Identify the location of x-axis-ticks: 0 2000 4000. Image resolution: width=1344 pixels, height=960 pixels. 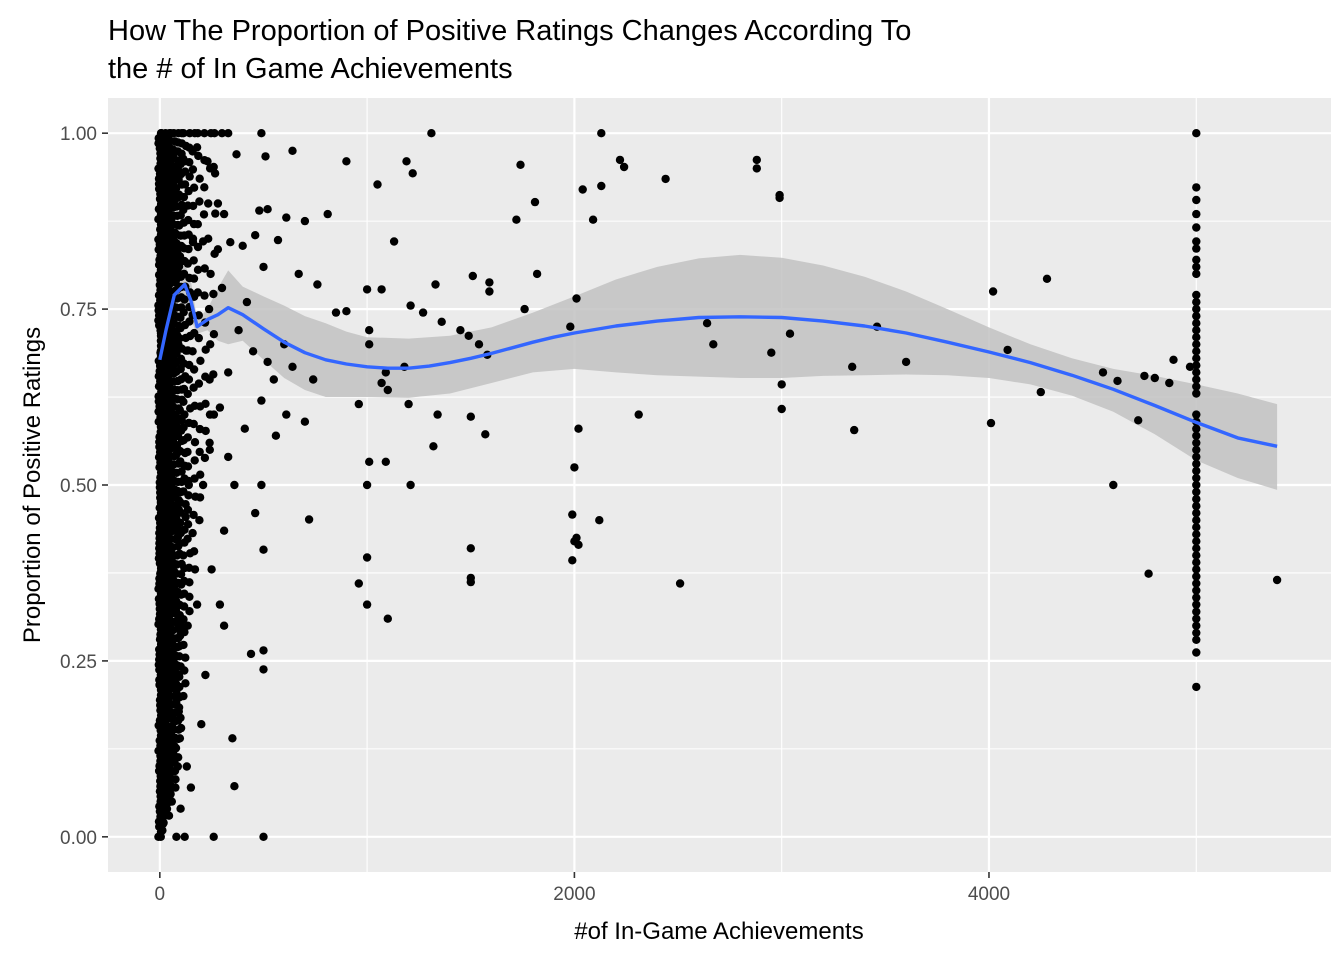
(582, 888).